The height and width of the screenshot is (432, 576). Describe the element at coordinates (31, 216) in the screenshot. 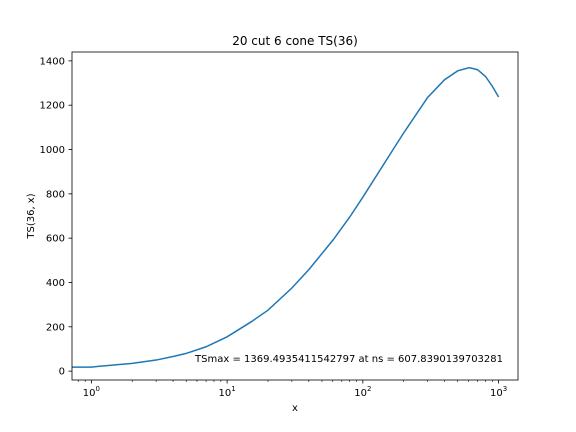

I see `y-axis-label: TS(36, x)` at that location.